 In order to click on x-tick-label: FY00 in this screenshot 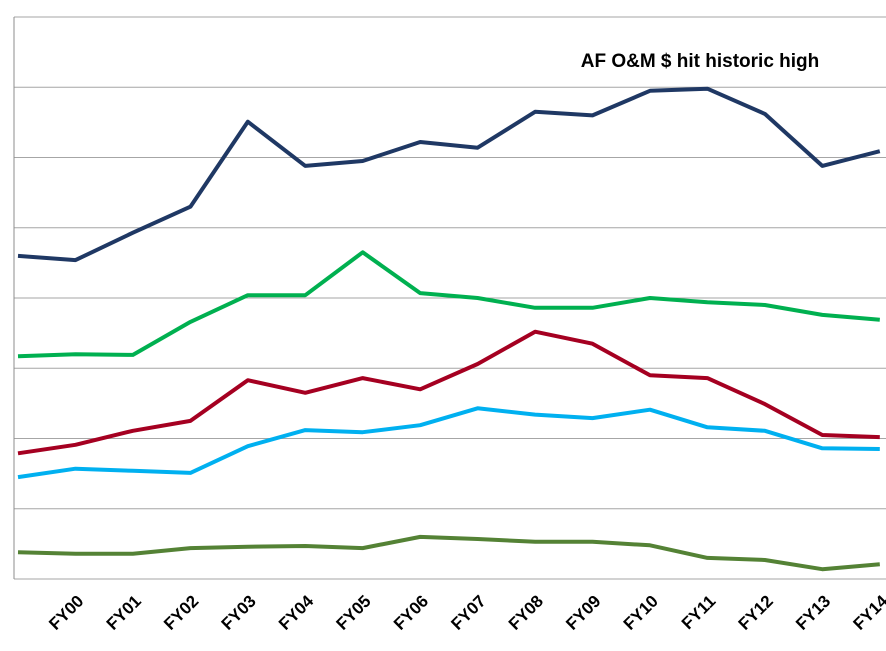, I will do `click(66, 613)`.